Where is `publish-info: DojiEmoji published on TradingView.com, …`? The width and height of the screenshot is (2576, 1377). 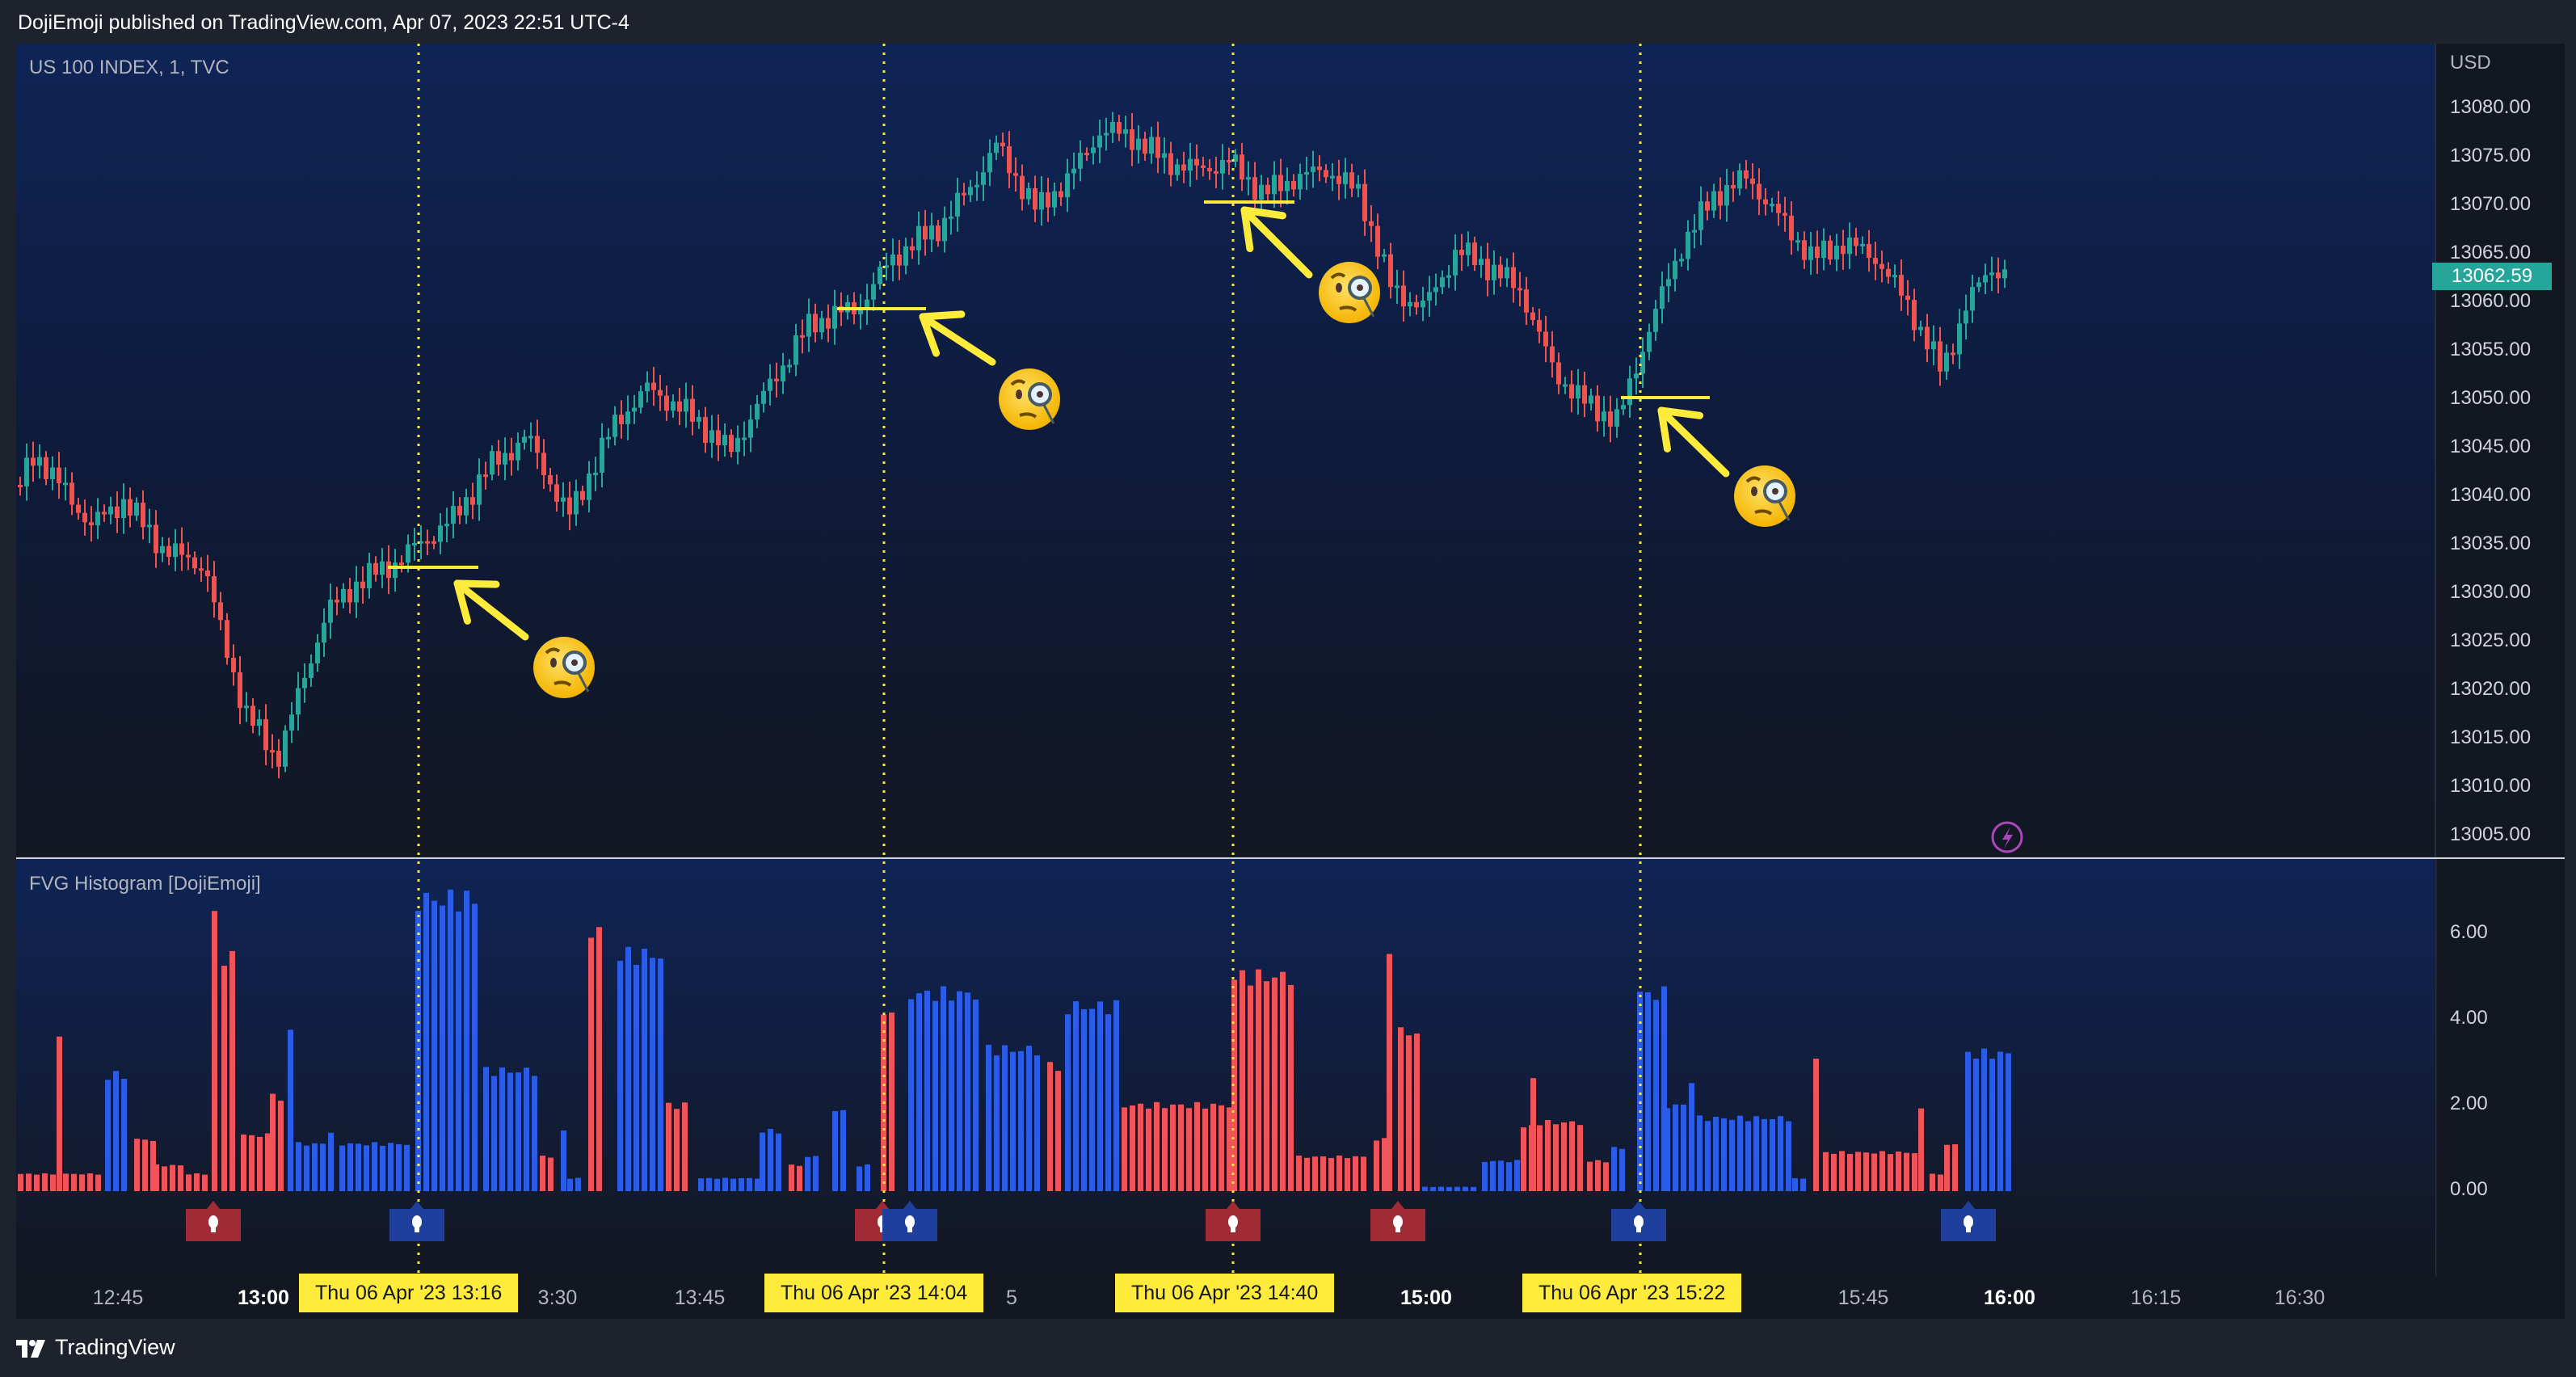
publish-info: DojiEmoji published on TradingView.com, … is located at coordinates (323, 22).